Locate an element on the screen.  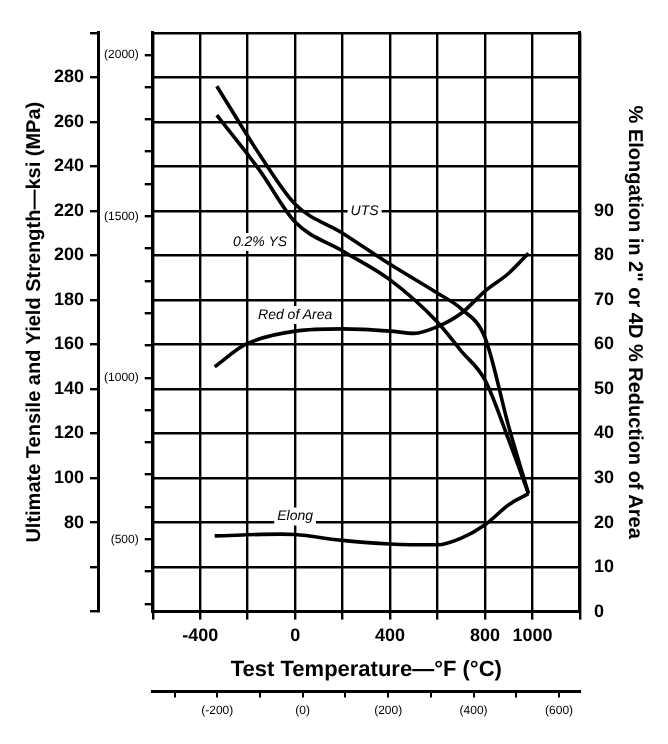
y2-tick-label: 50 is located at coordinates (604, 387).